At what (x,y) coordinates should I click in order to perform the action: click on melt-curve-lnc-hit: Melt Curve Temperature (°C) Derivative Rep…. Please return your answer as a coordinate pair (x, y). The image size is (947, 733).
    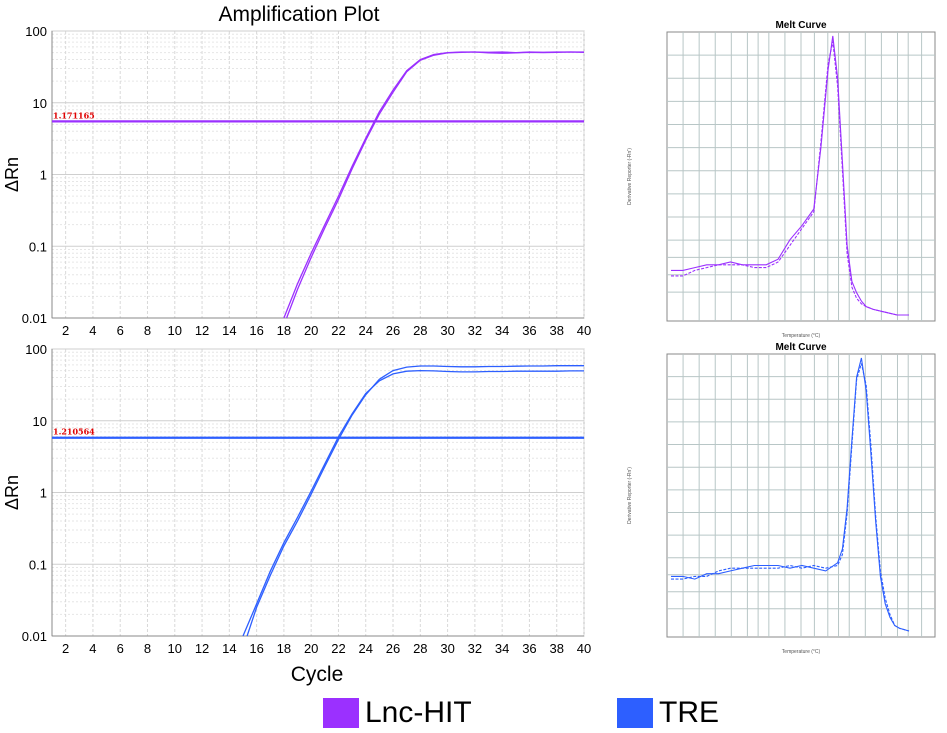
    Looking at the image, I should click on (781, 179).